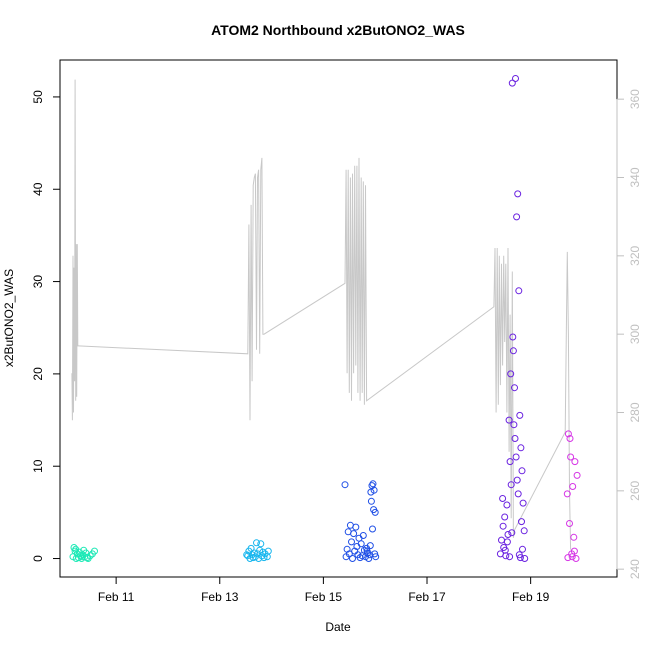 This screenshot has height=655, width=650. Describe the element at coordinates (38, 374) in the screenshot. I see `y-tick-label: 20` at that location.